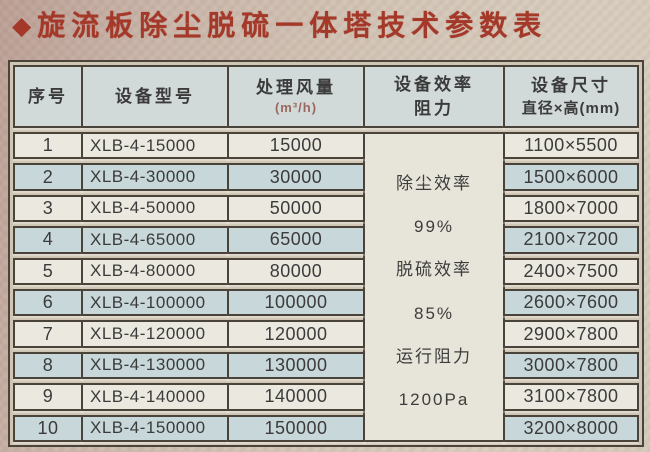  What do you see at coordinates (48, 208) in the screenshot?
I see `serial-cell: 3` at bounding box center [48, 208].